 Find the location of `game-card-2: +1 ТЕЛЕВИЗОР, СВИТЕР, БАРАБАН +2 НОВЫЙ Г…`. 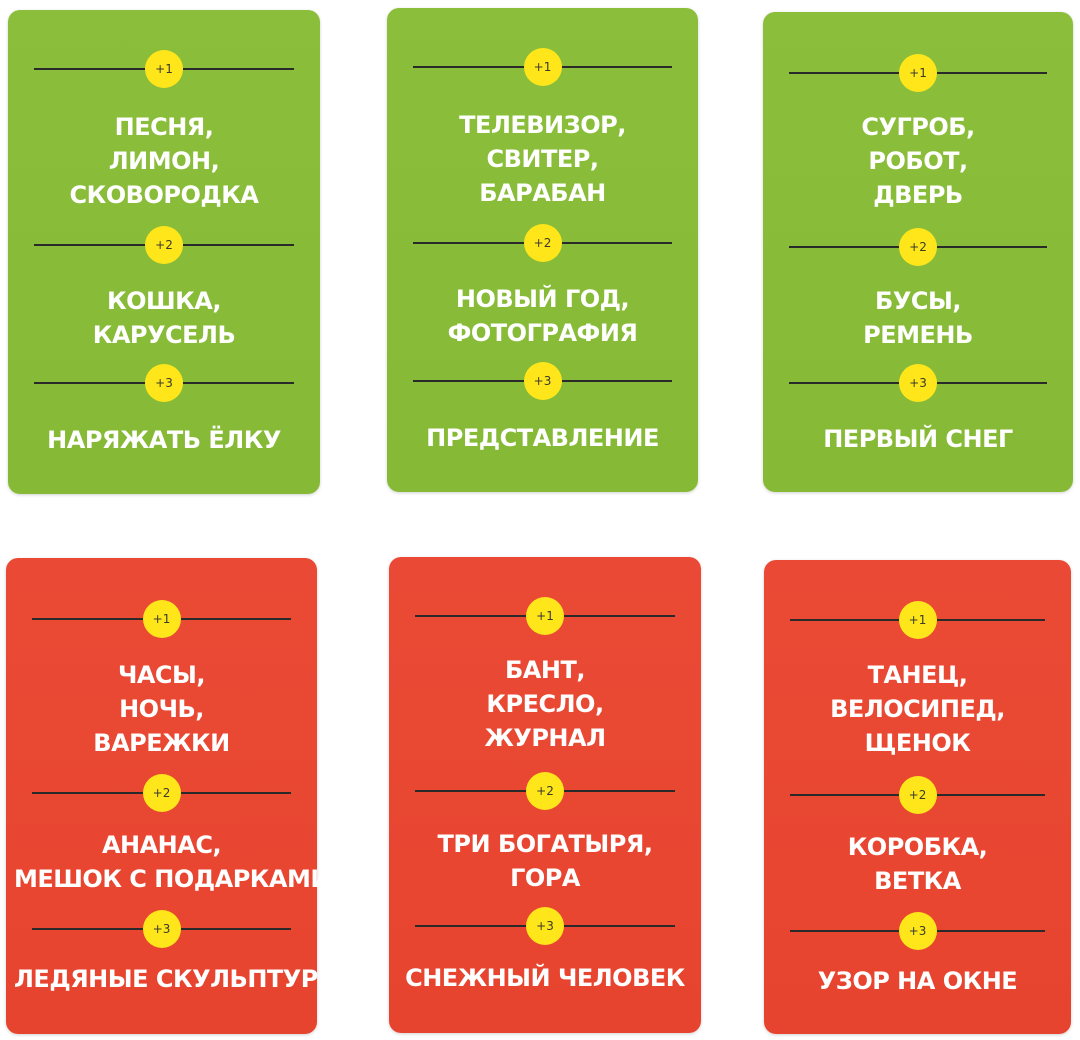

game-card-2: +1 ТЕЛЕВИЗОР, СВИТЕР, БАРАБАН +2 НОВЫЙ Г… is located at coordinates (542, 250).